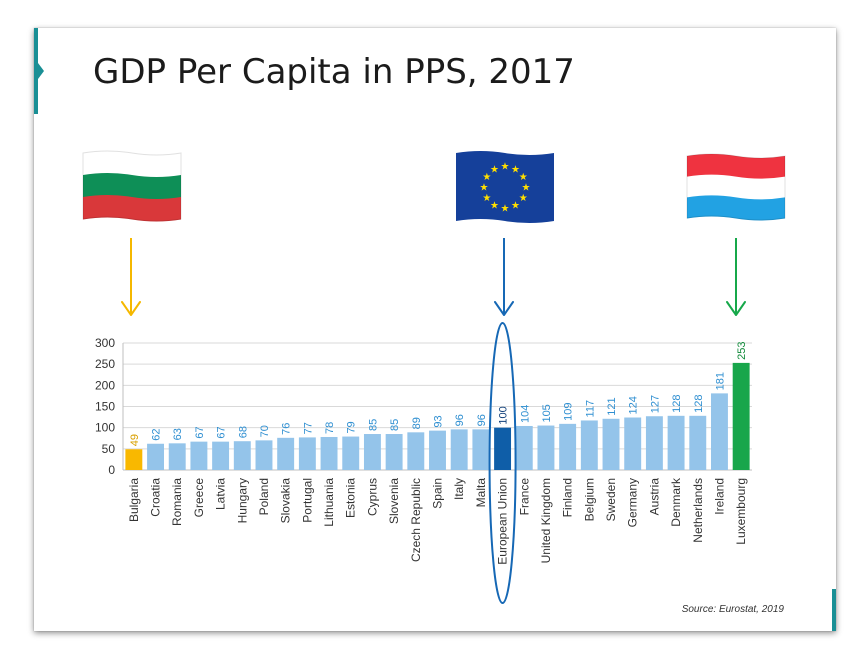 This screenshot has height=657, width=868. I want to click on data-label: 93, so click(439, 421).